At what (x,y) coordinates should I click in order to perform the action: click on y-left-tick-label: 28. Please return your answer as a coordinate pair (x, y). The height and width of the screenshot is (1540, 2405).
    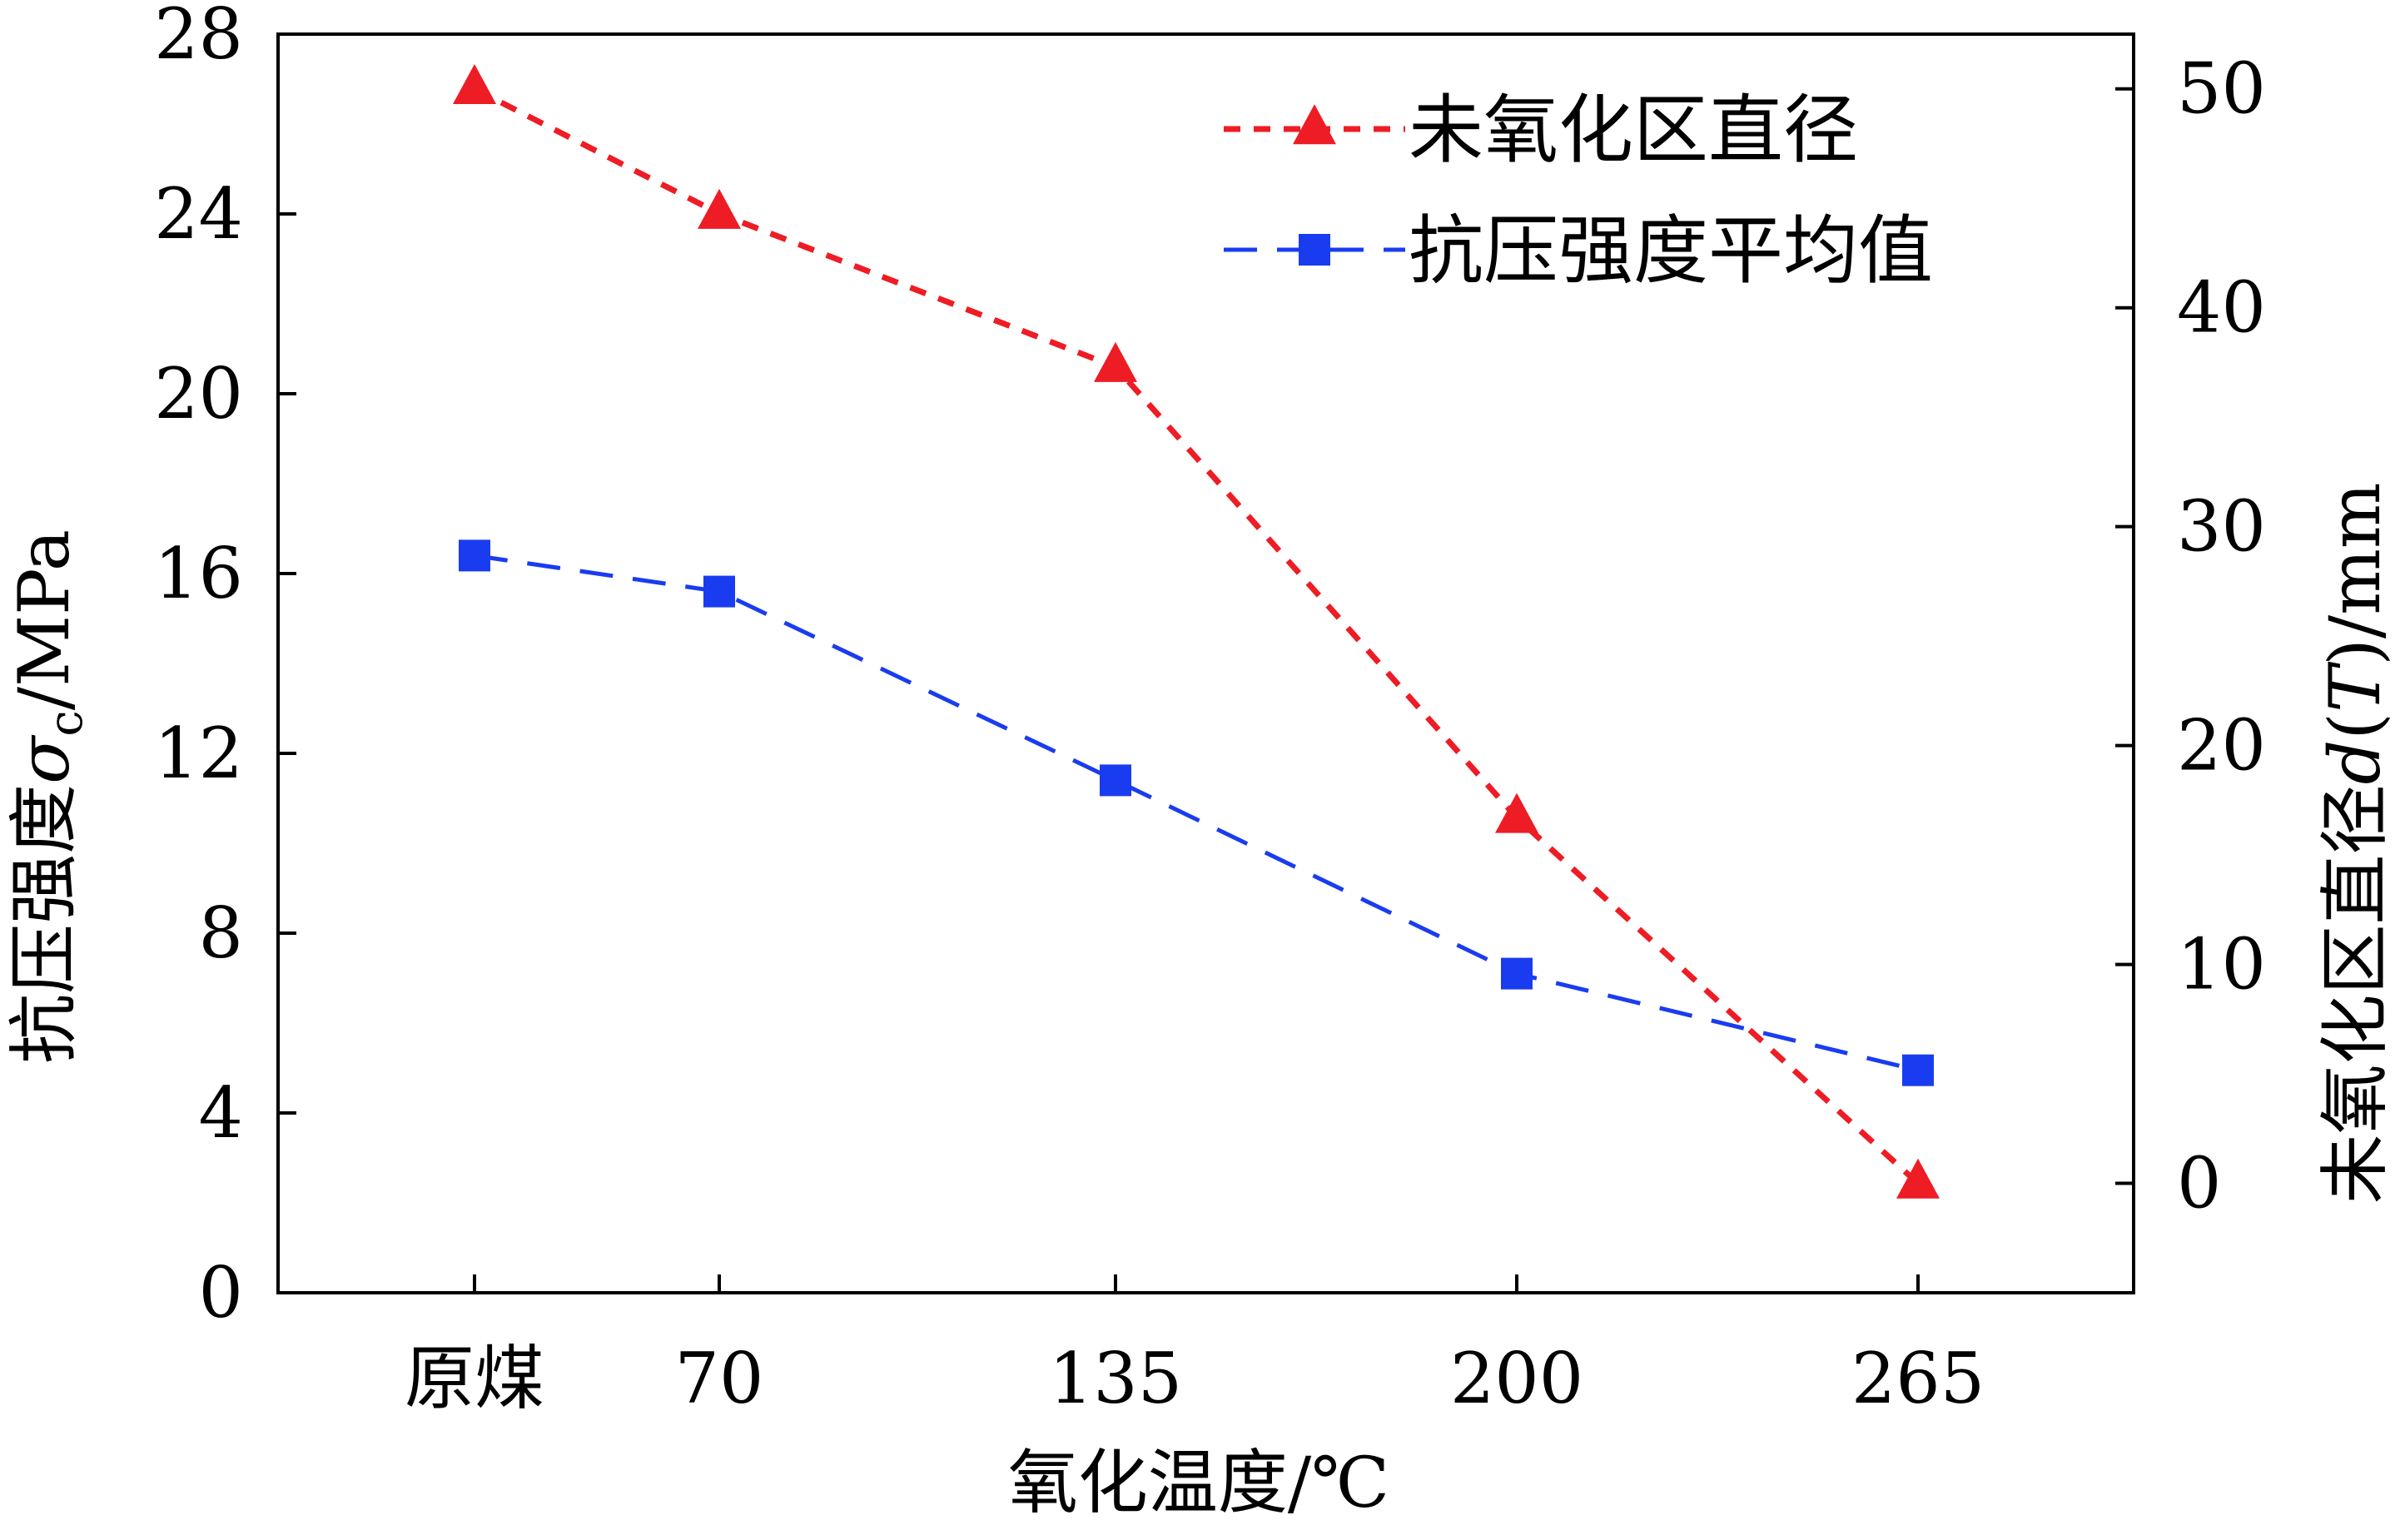
    Looking at the image, I should click on (198, 37).